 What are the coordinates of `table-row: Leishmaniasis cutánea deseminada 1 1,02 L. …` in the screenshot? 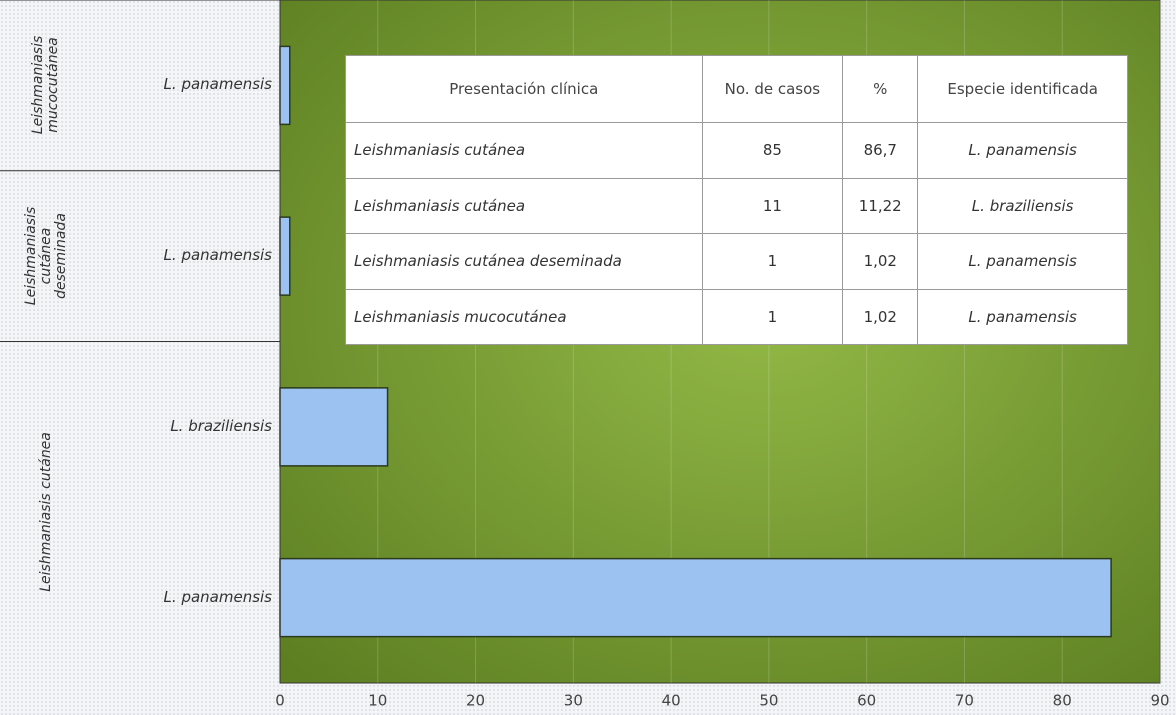 It's located at (736, 261).